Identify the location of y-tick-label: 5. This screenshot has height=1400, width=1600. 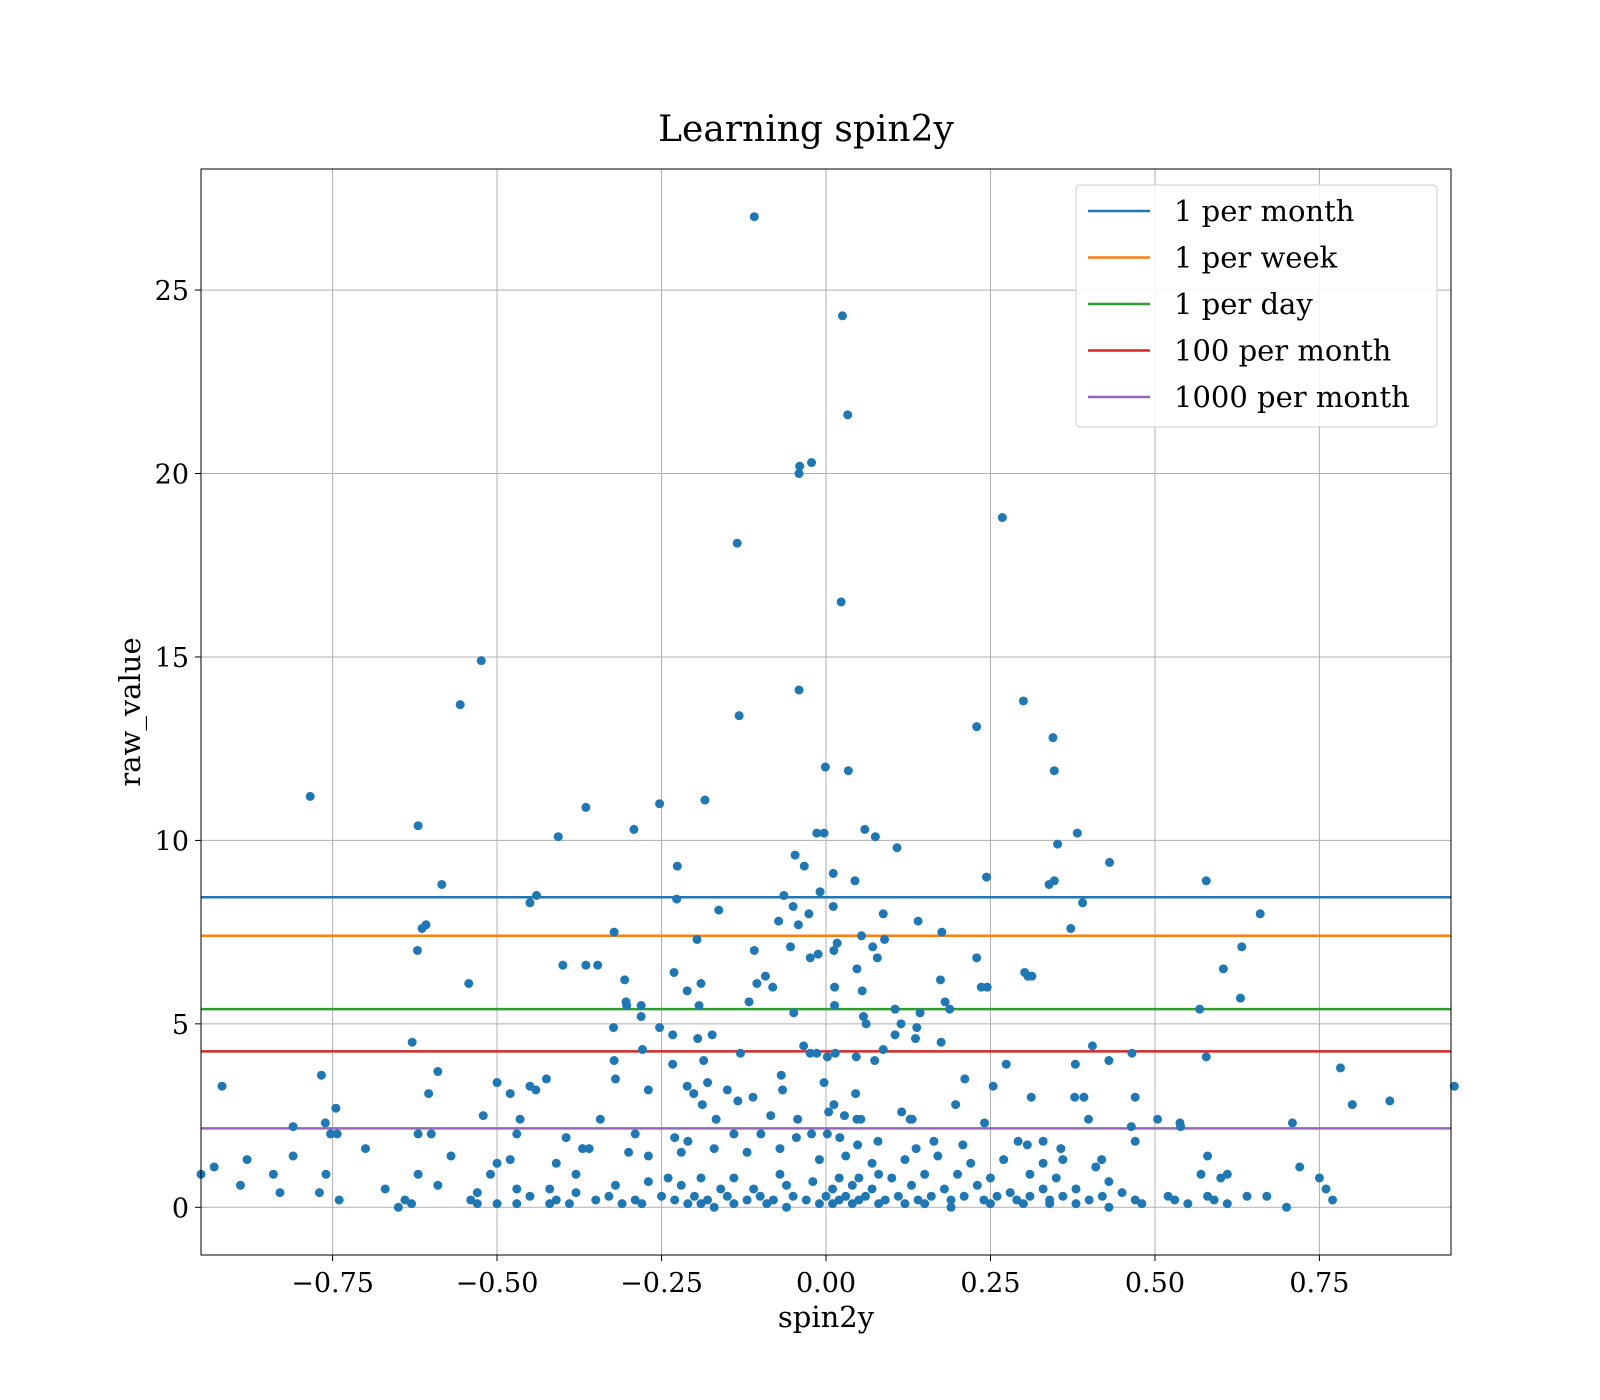
(180, 1025).